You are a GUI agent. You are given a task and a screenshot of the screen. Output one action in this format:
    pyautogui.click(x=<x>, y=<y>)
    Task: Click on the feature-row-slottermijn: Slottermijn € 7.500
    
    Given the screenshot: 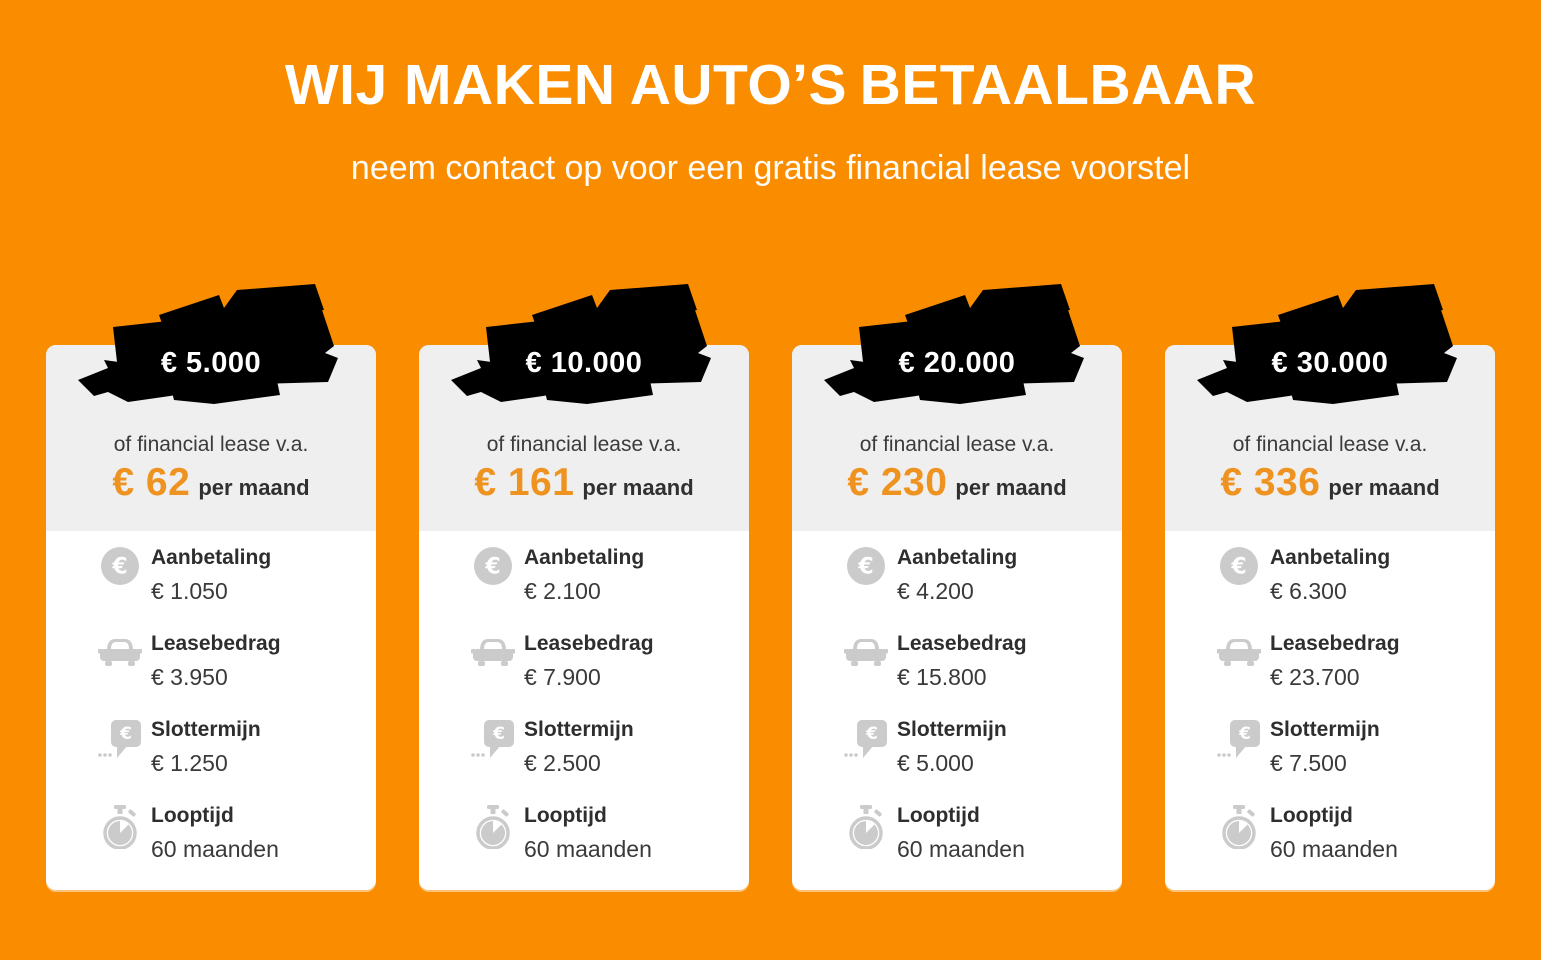 What is the action you would take?
    pyautogui.click(x=1348, y=747)
    